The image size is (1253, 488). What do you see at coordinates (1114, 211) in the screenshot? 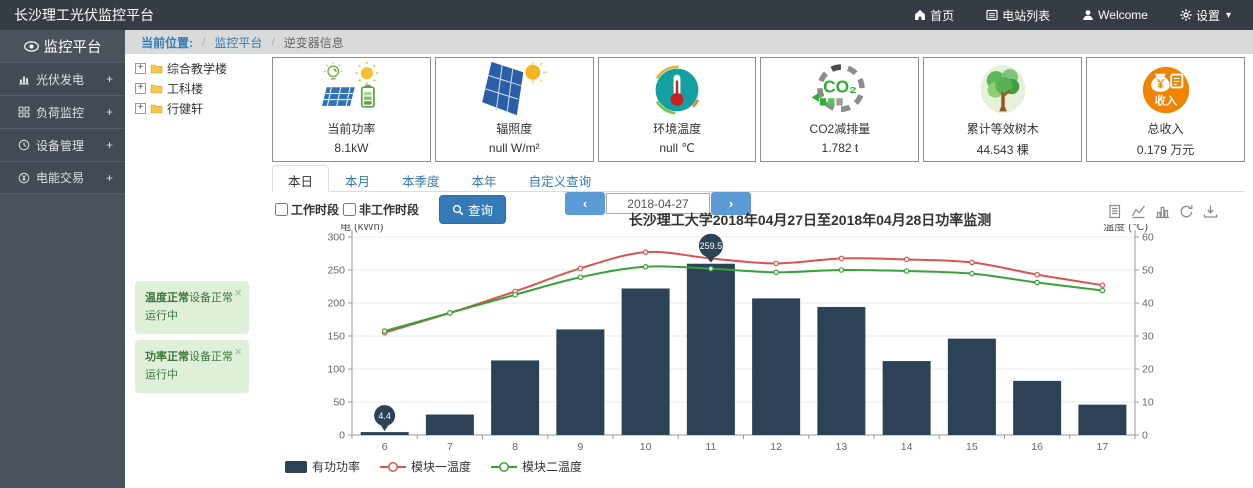
I see `dataview-icon` at bounding box center [1114, 211].